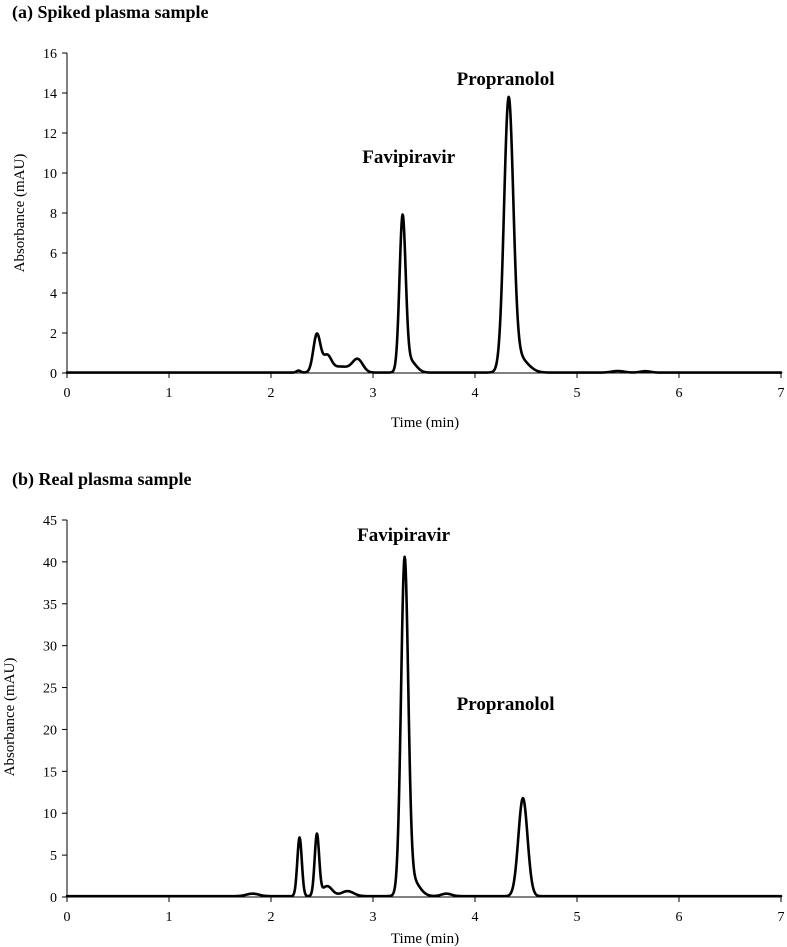 This screenshot has height=947, width=787. What do you see at coordinates (679, 917) in the screenshot?
I see `panel-b-x-tick-label: 6` at bounding box center [679, 917].